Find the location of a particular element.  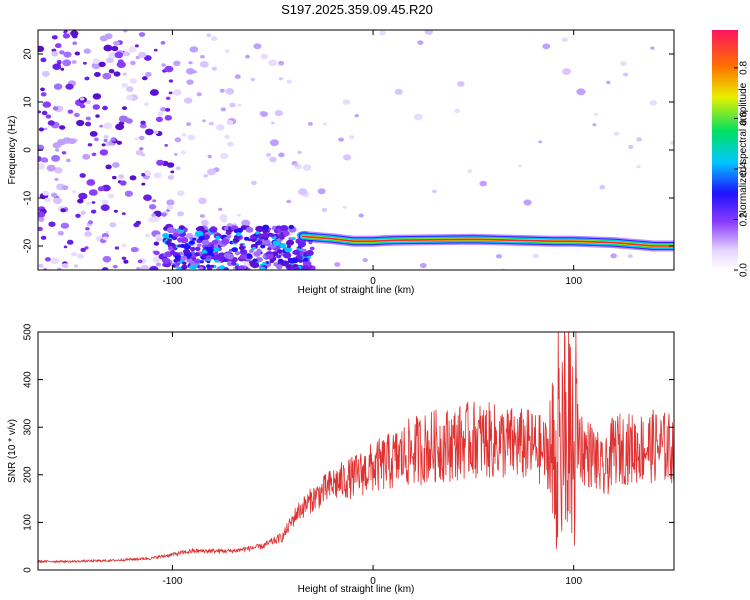

snr-ytick-label: 0 is located at coordinates (28, 570).